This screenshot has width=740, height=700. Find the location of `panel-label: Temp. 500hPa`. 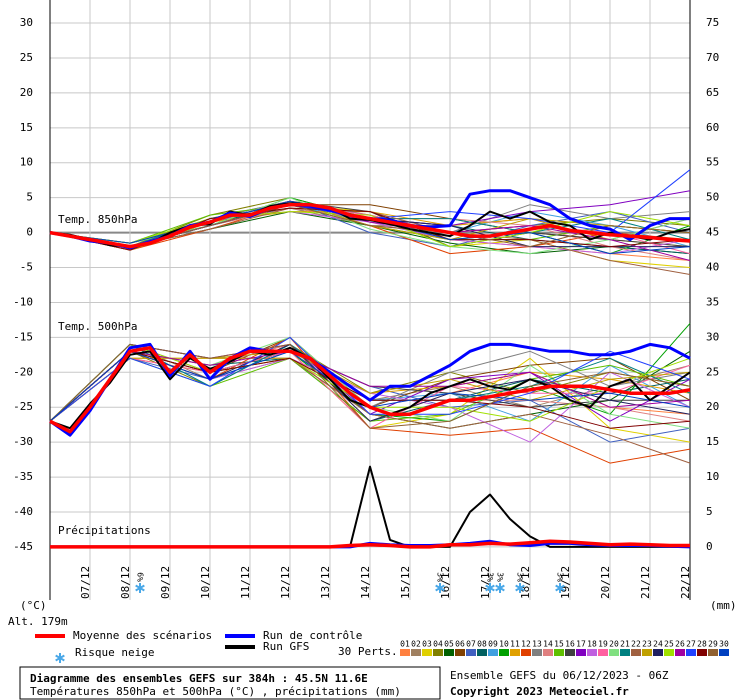

panel-label: Temp. 500hPa is located at coordinates (97, 326).